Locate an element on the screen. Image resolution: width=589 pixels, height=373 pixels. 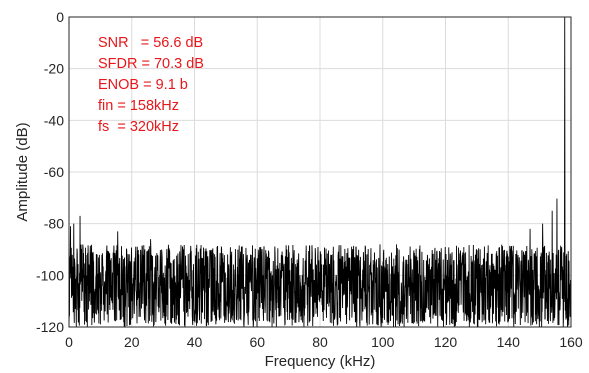
x-tick-label: 40 is located at coordinates (195, 342).